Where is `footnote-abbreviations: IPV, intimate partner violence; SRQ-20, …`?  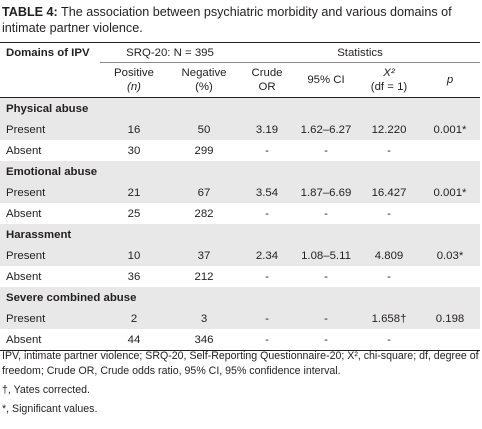
footnote-abbreviations: IPV, intimate partner violence; SRQ-20, … is located at coordinates (240, 363).